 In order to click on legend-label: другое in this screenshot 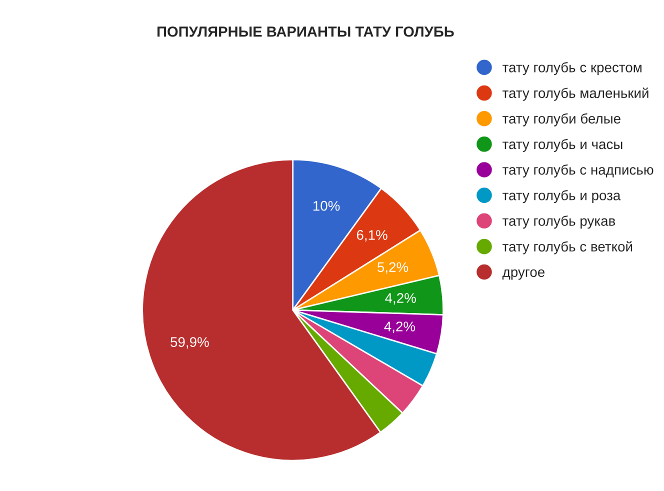, I will do `click(523, 274)`.